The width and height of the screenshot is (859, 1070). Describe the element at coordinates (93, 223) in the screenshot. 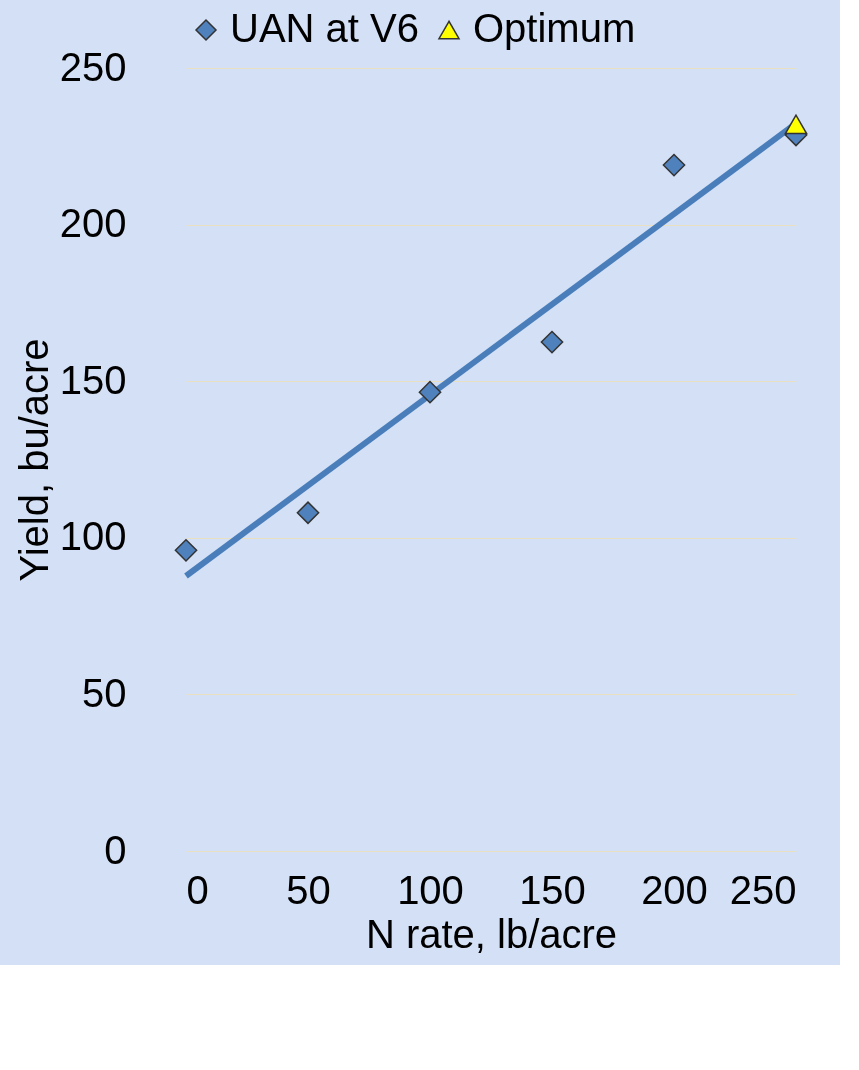

I see `y-tick-label: 200` at that location.